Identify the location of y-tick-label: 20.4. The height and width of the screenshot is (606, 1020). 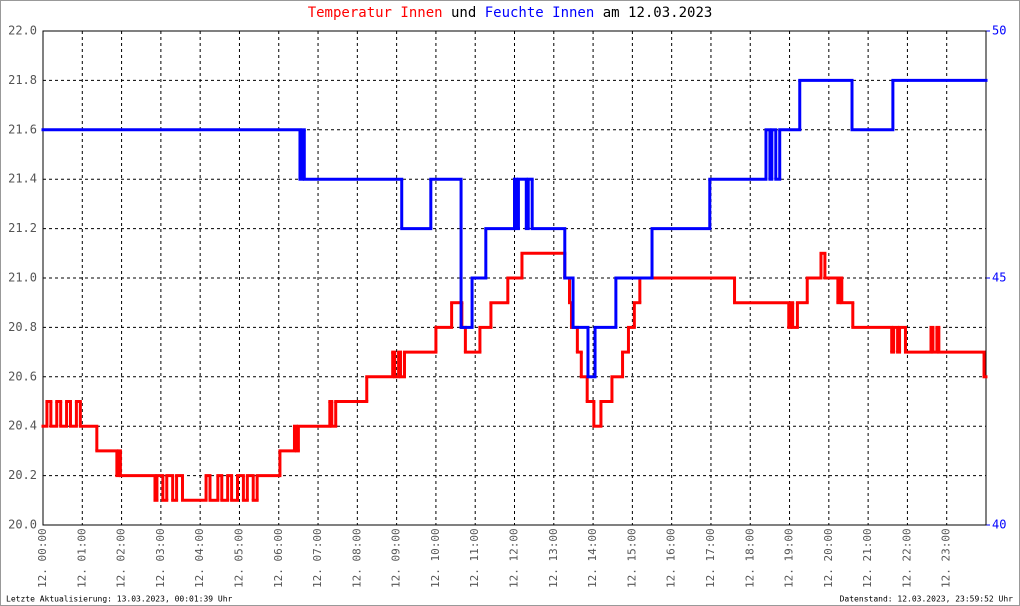
(22, 426).